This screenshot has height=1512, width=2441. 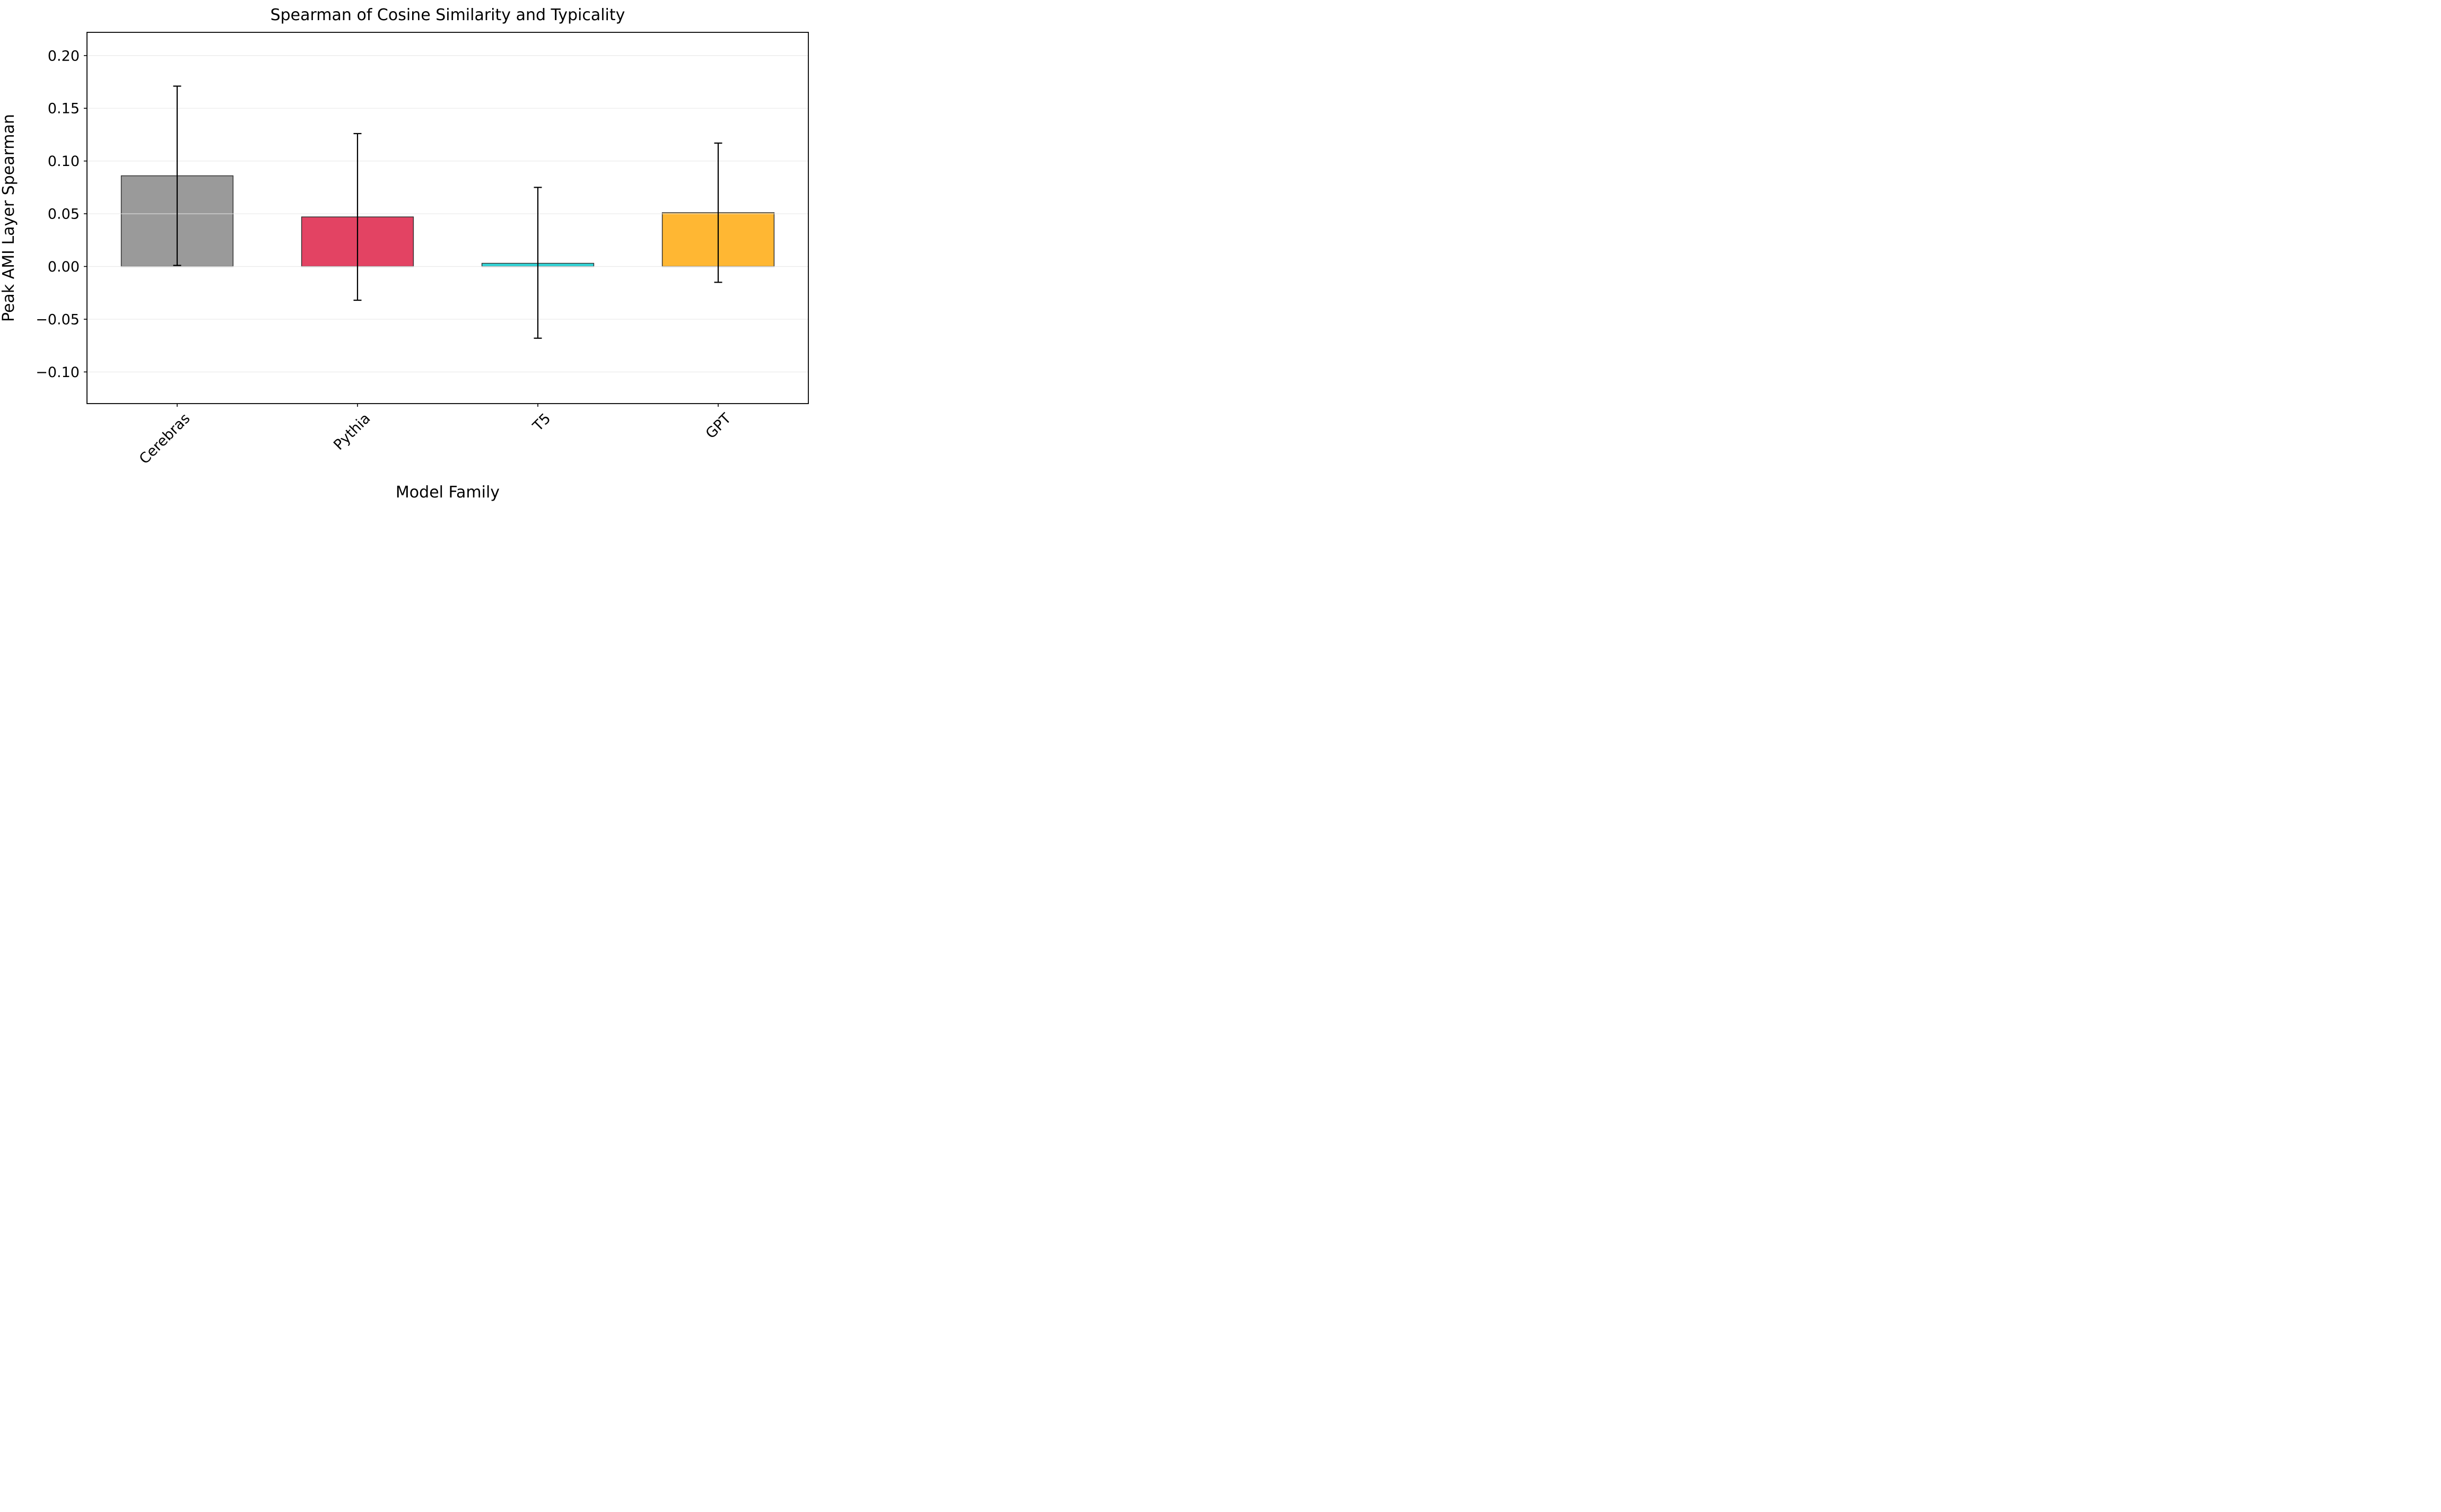 I want to click on x-tick-label-cerebras: Cerebras, so click(x=165, y=439).